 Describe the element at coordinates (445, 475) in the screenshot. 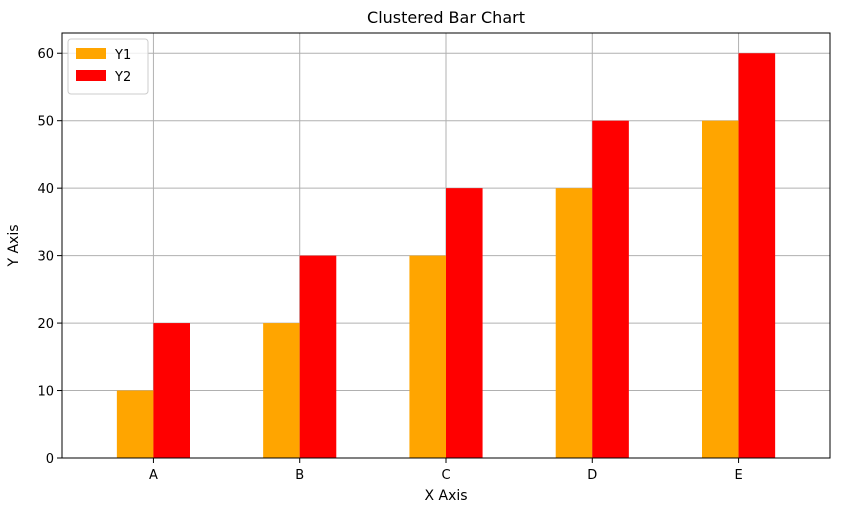

I see `x-tick-label: C` at that location.